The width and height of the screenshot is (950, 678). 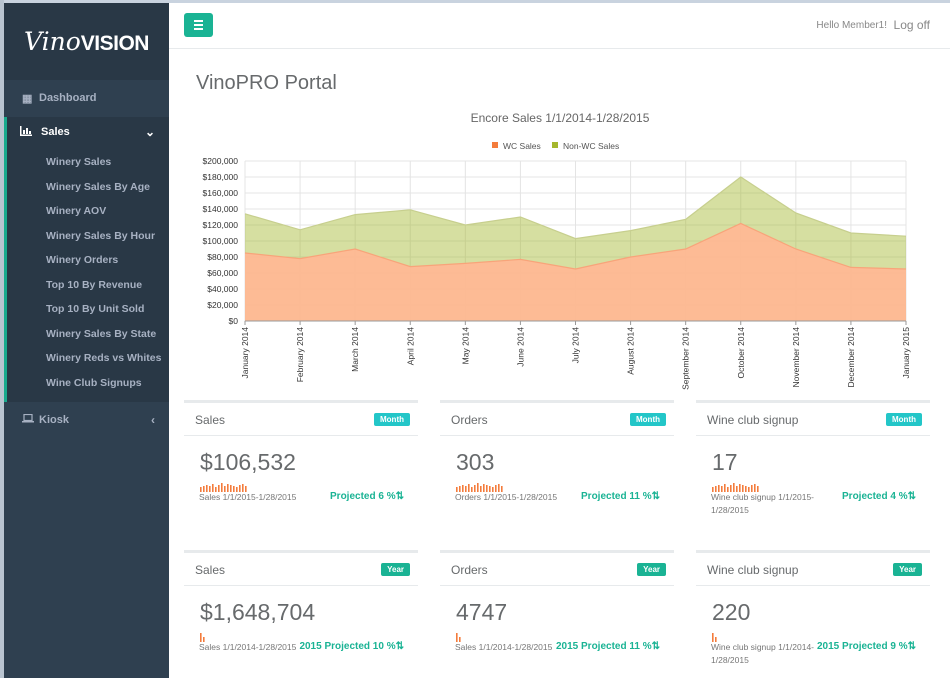 I want to click on hamburger-icon, so click(x=198, y=21).